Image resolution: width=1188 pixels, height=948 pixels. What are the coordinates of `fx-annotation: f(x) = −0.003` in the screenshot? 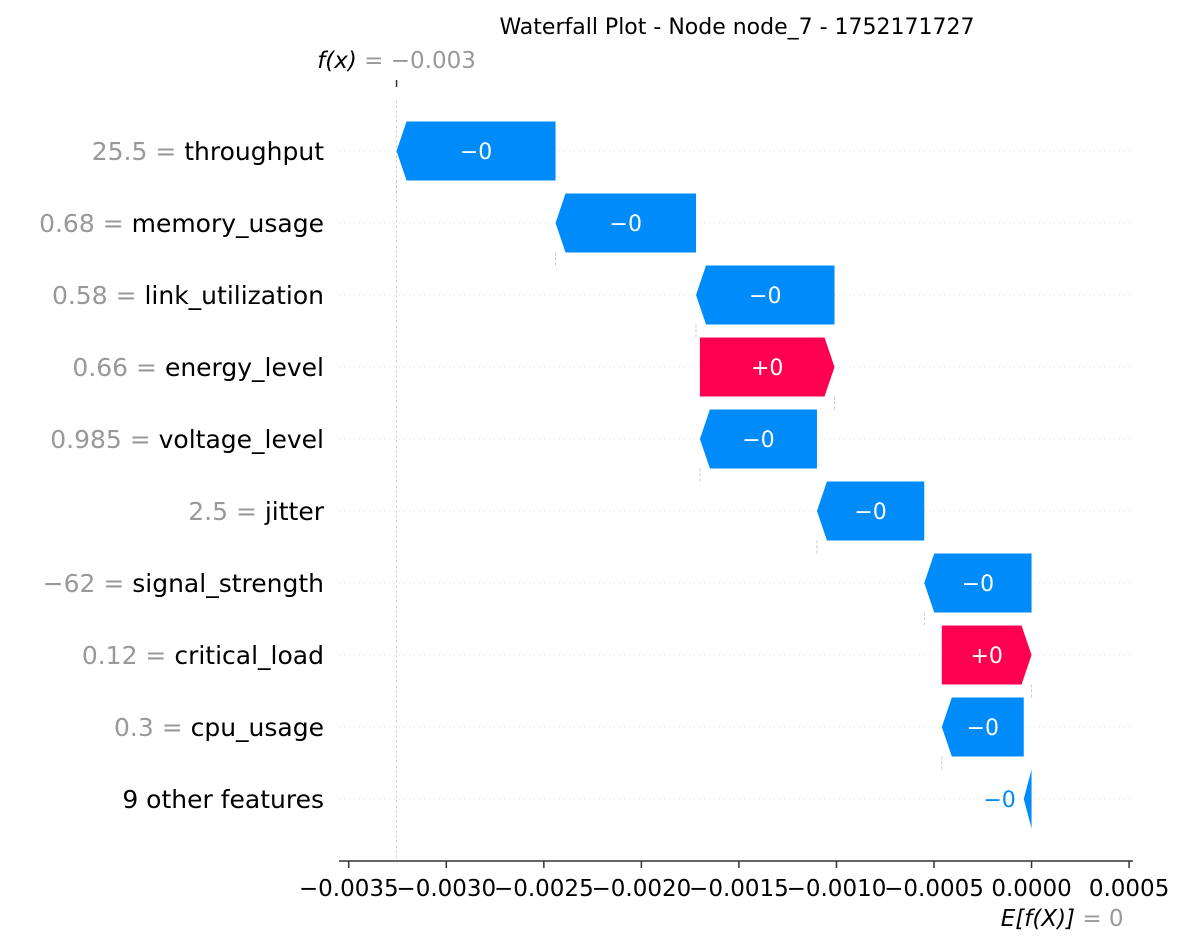 It's located at (396, 61).